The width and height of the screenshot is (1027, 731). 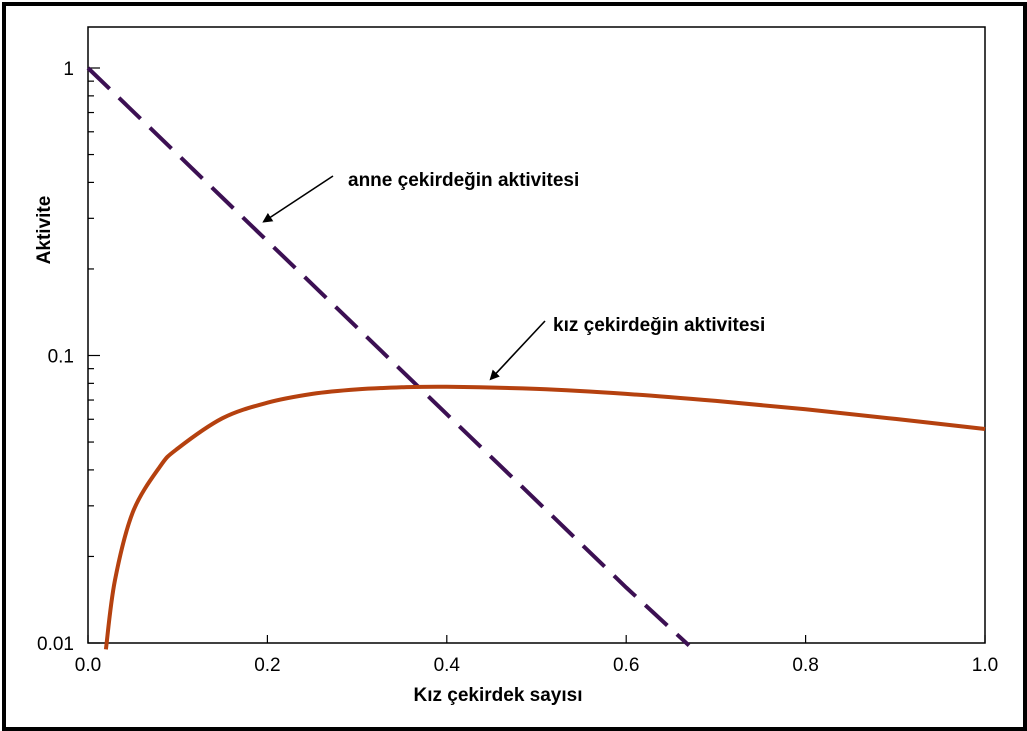 I want to click on x-axis-title: Kız çekirdek sayısı, so click(x=498, y=695).